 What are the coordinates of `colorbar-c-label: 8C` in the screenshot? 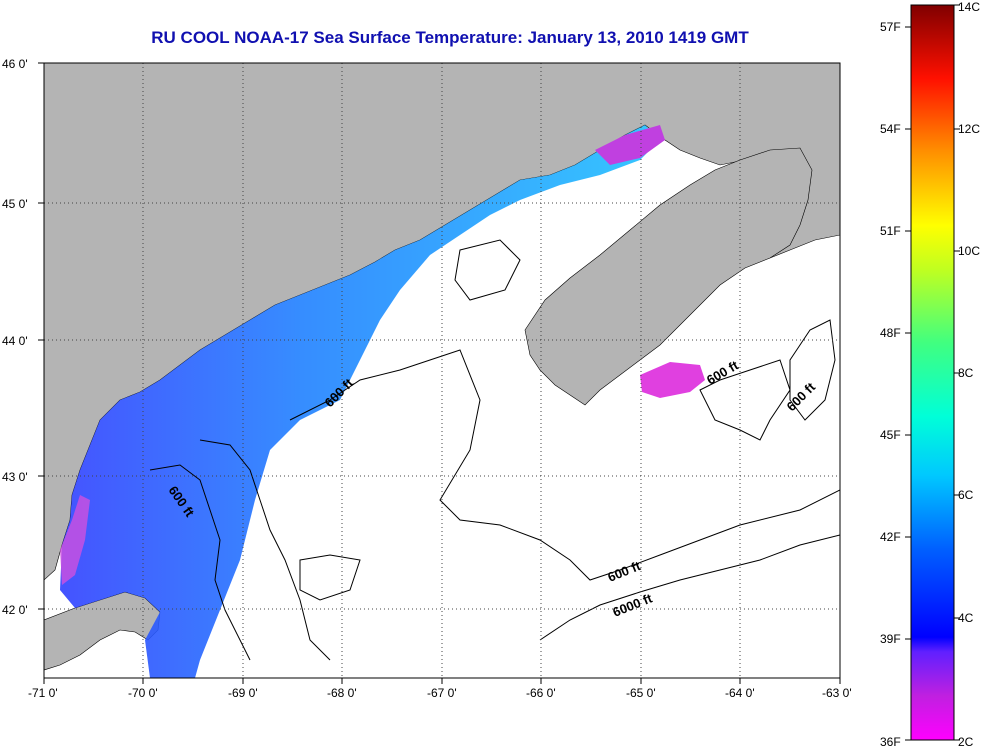 It's located at (966, 373).